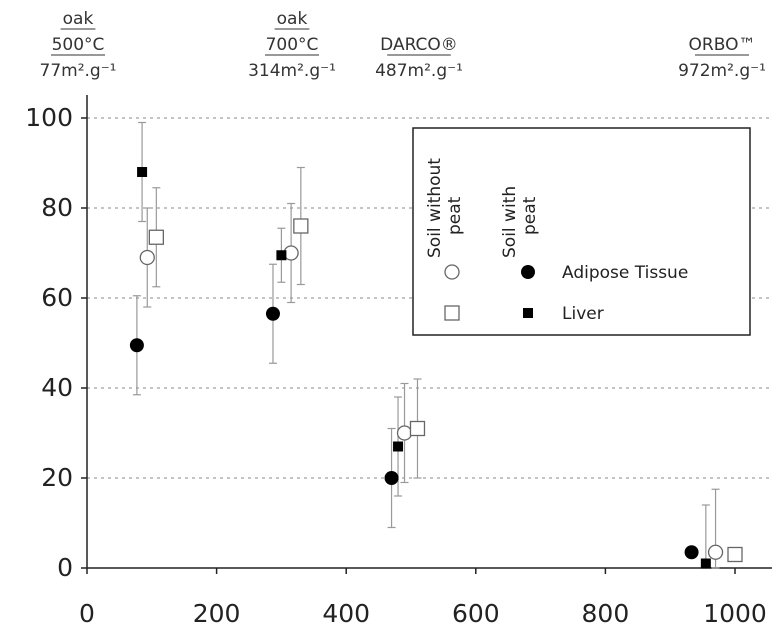 Image resolution: width=776 pixels, height=635 pixels. Describe the element at coordinates (49, 117) in the screenshot. I see `y-tick-label: 100` at that location.